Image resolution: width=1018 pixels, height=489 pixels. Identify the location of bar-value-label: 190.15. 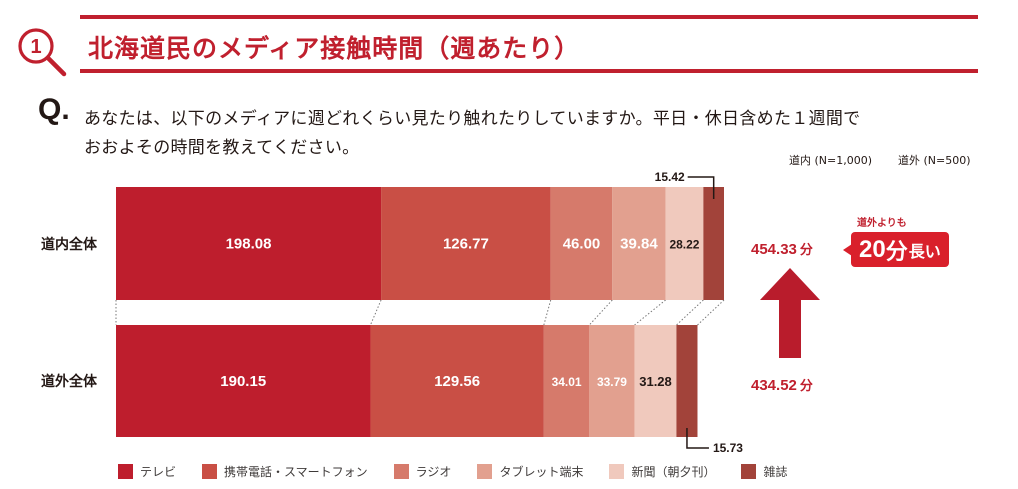
(243, 381).